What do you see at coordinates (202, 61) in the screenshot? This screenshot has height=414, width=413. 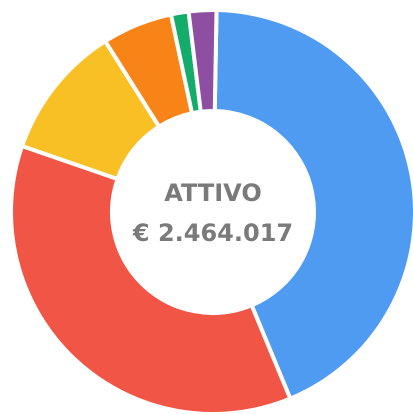 I see `donut-slice` at bounding box center [202, 61].